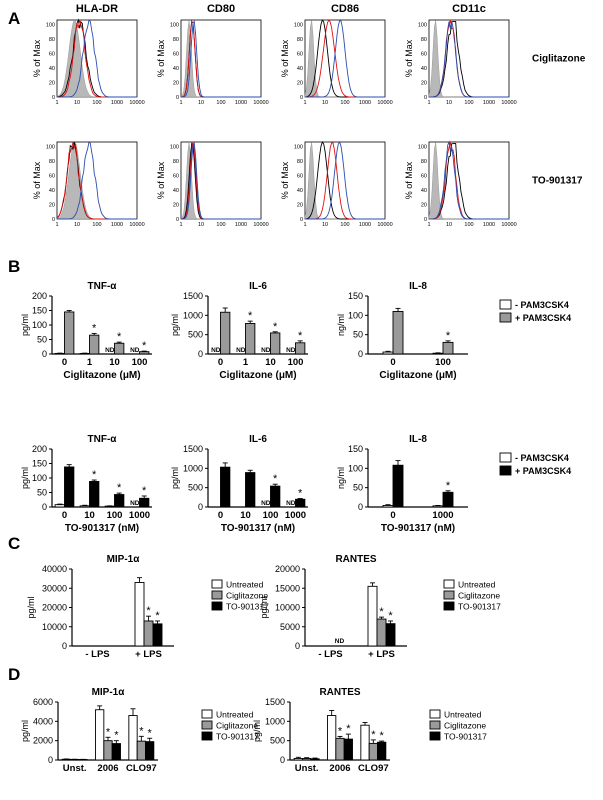 The width and height of the screenshot is (603, 800). I want to click on y-tick-label: 500, so click(195, 488).